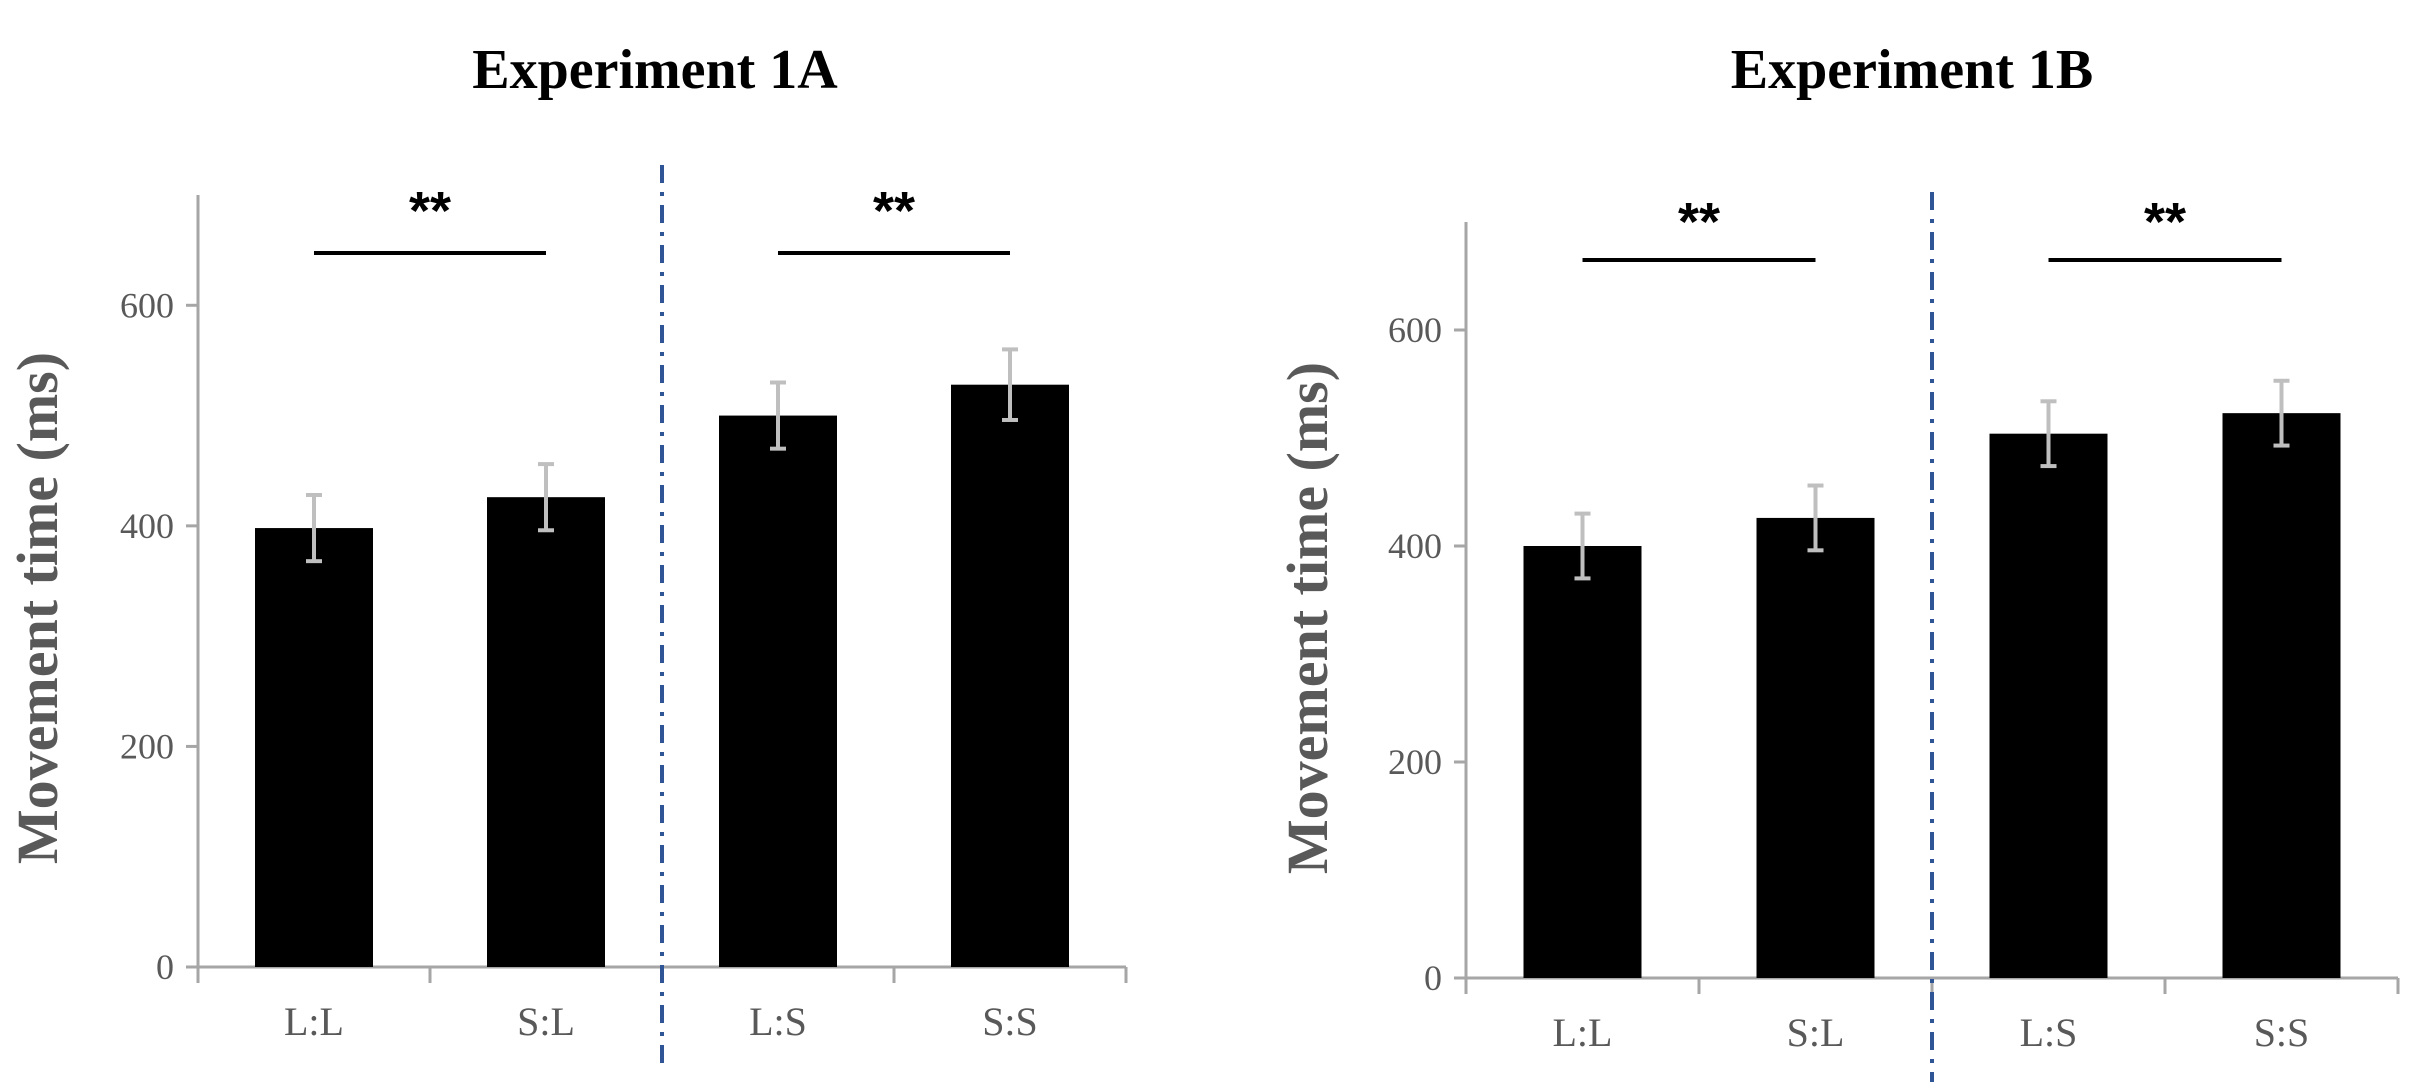 This screenshot has width=2424, height=1092. Describe the element at coordinates (1912, 70) in the screenshot. I see `chart-title: Experiment 1B` at that location.